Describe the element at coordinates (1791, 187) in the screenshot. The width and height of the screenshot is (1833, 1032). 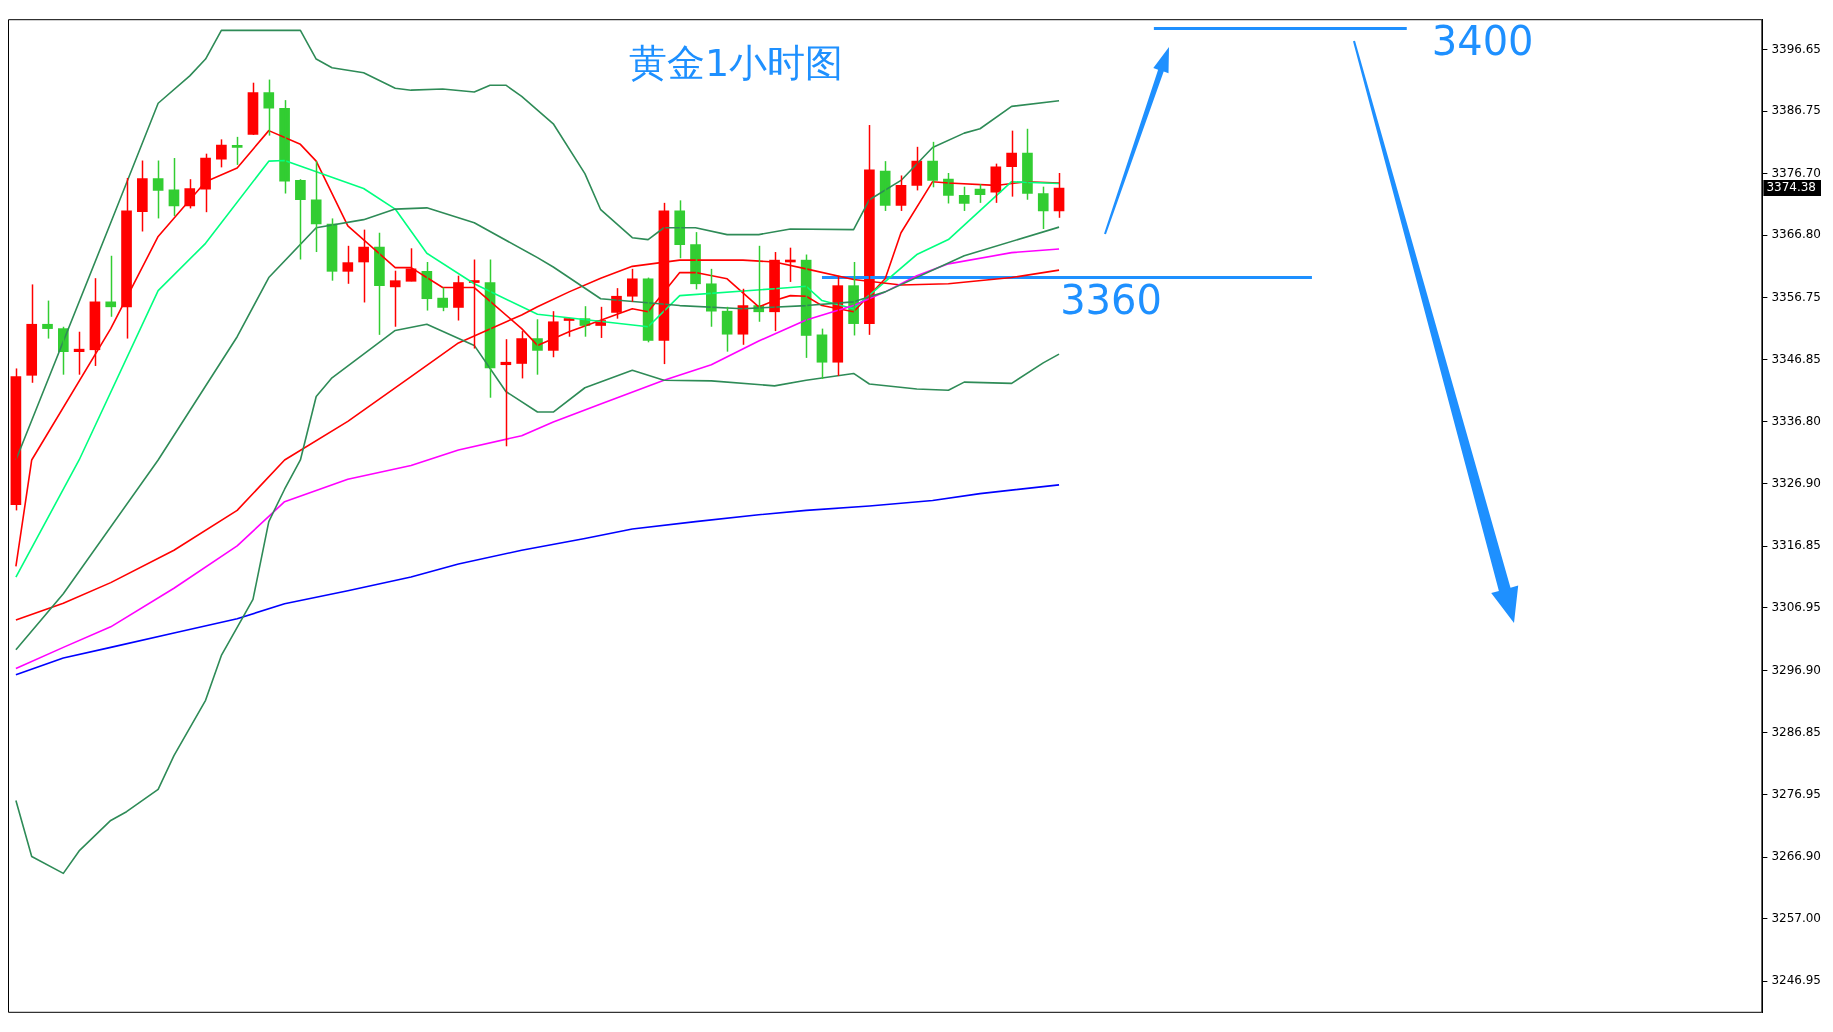
I see `text: 3374.38` at that location.